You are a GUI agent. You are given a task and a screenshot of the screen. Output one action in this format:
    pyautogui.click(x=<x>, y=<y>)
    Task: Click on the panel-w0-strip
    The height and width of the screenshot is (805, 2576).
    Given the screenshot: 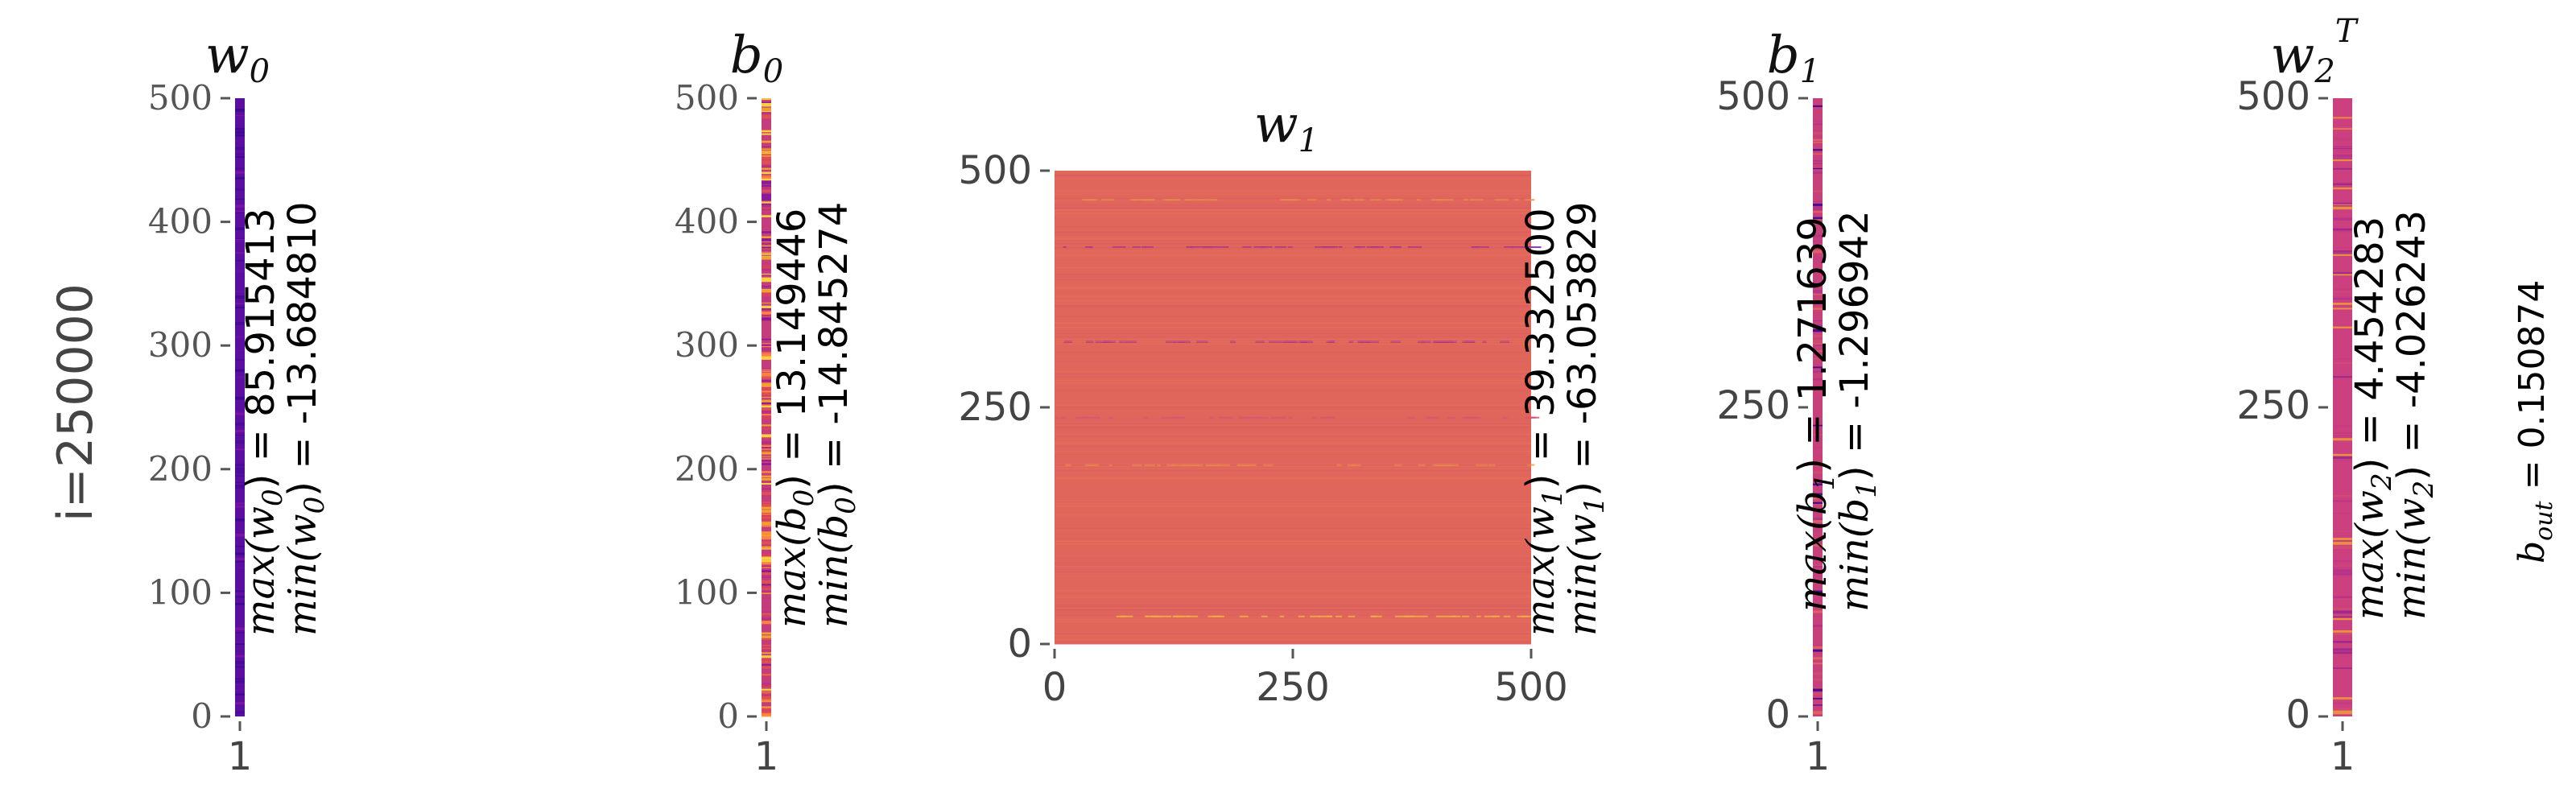 What is the action you would take?
    pyautogui.click(x=240, y=407)
    